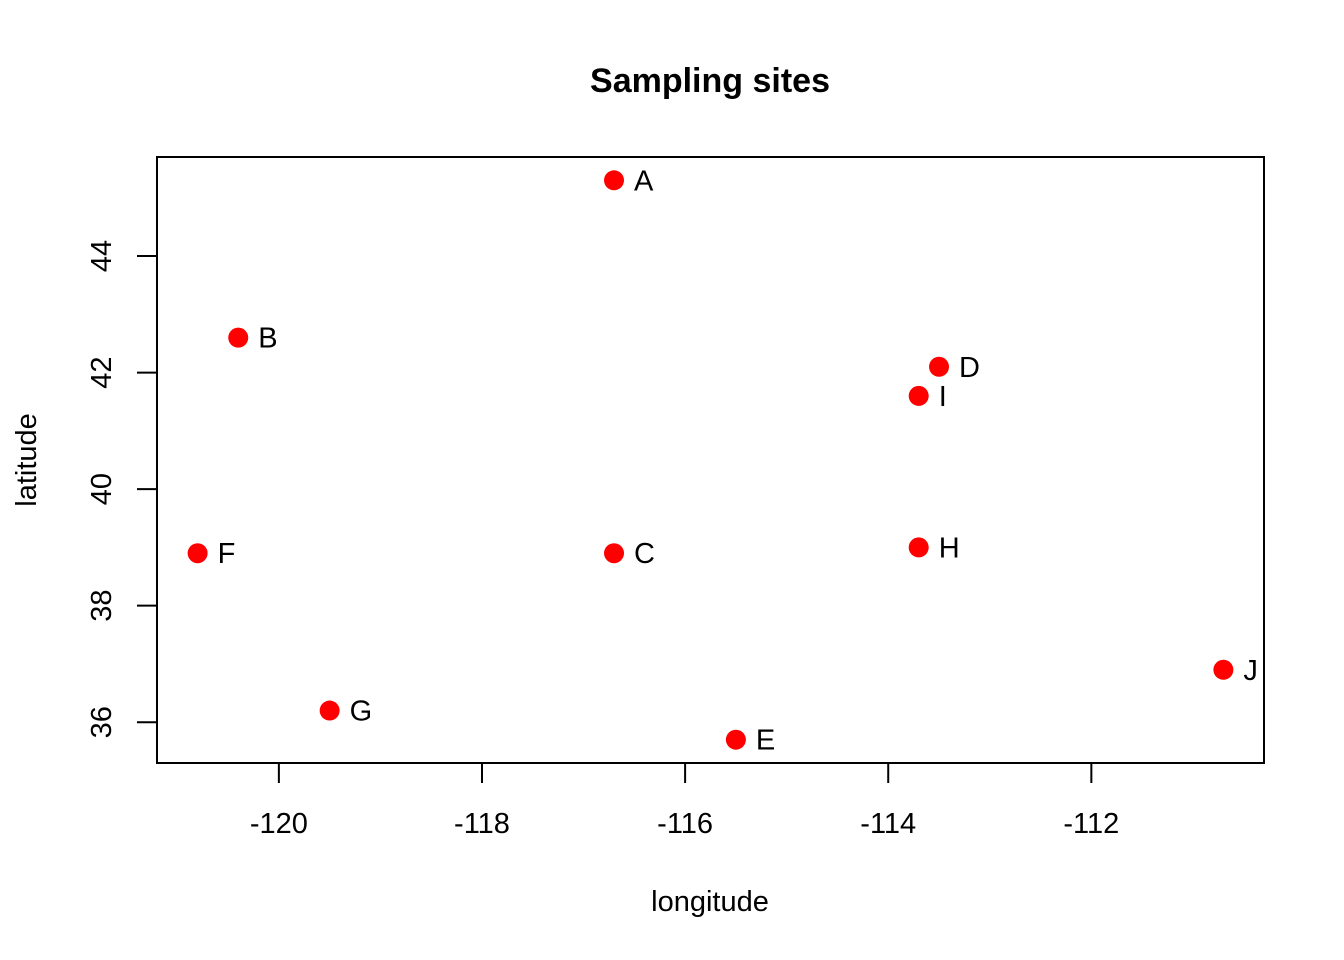 The width and height of the screenshot is (1344, 960). What do you see at coordinates (969, 368) in the screenshot?
I see `point-label: D` at bounding box center [969, 368].